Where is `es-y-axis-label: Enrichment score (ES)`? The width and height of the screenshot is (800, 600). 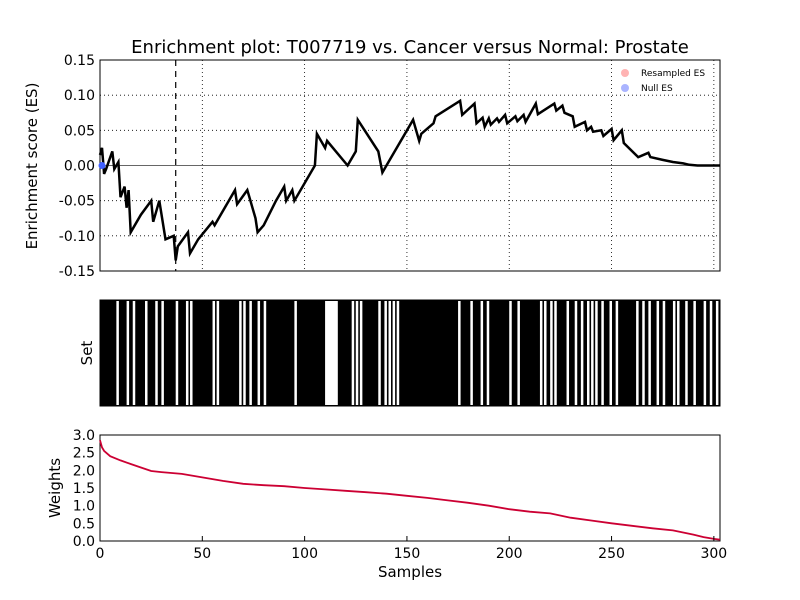 es-y-axis-label: Enrichment score (ES) is located at coordinates (32, 166).